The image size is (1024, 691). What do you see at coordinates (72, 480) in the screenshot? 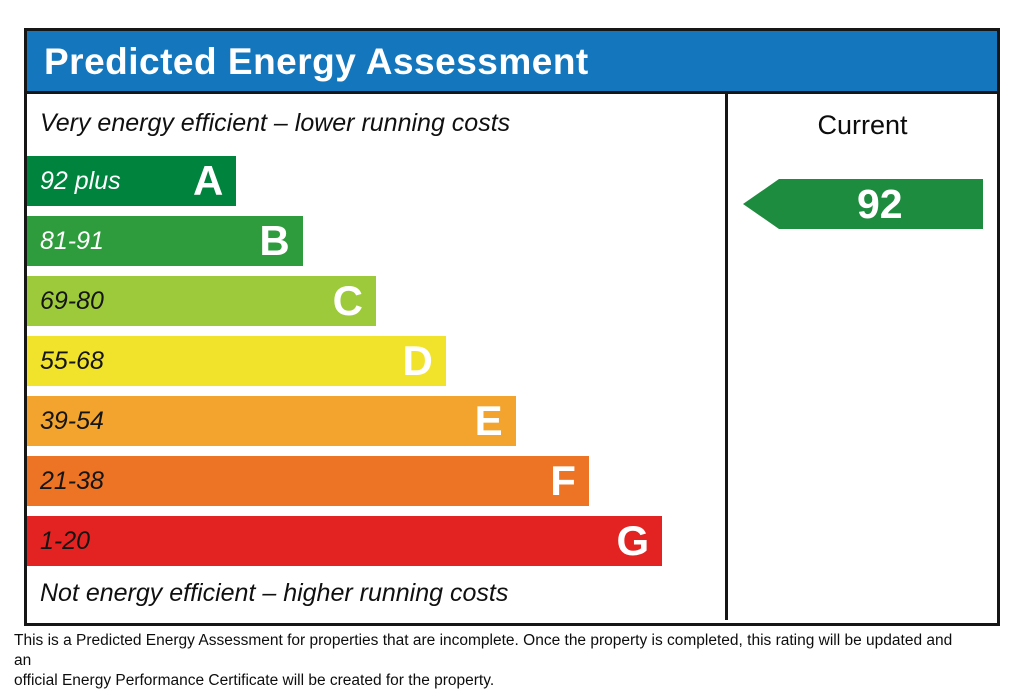
I see `band-range: 21-38` at bounding box center [72, 480].